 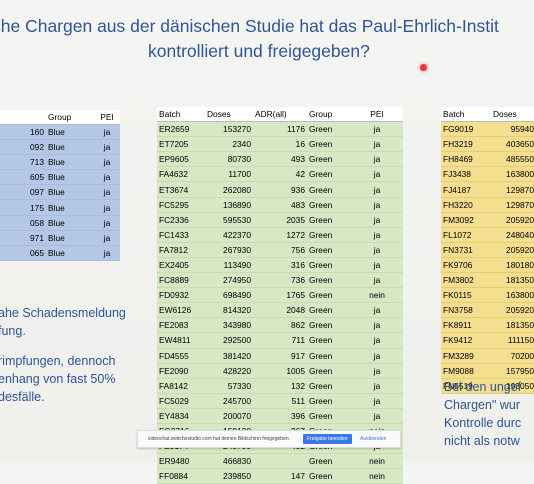 I want to click on table-cell: 129870, so click(x=512, y=189).